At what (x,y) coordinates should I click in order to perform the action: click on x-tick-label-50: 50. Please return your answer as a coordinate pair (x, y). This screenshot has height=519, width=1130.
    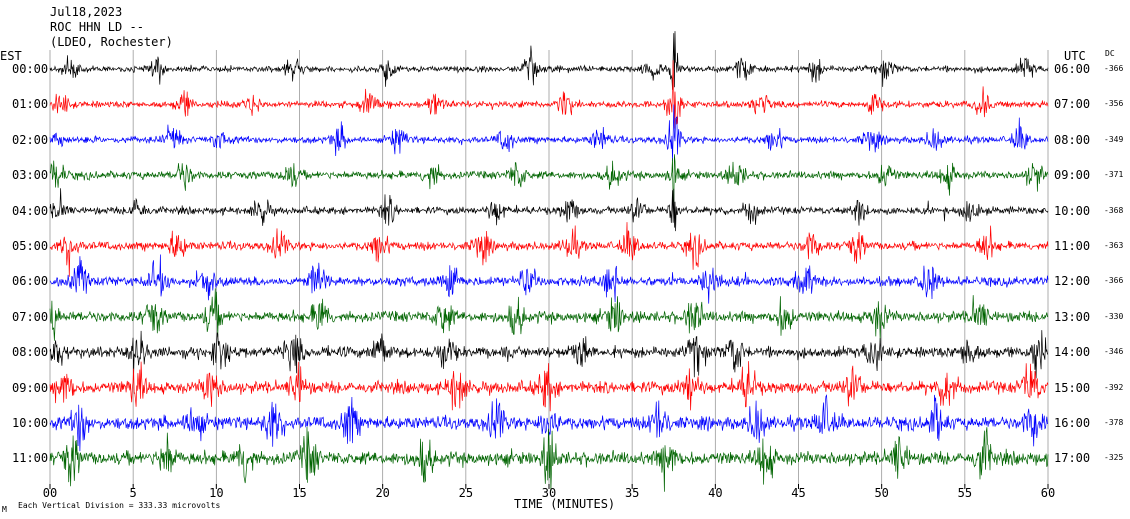
    Looking at the image, I should click on (881, 493).